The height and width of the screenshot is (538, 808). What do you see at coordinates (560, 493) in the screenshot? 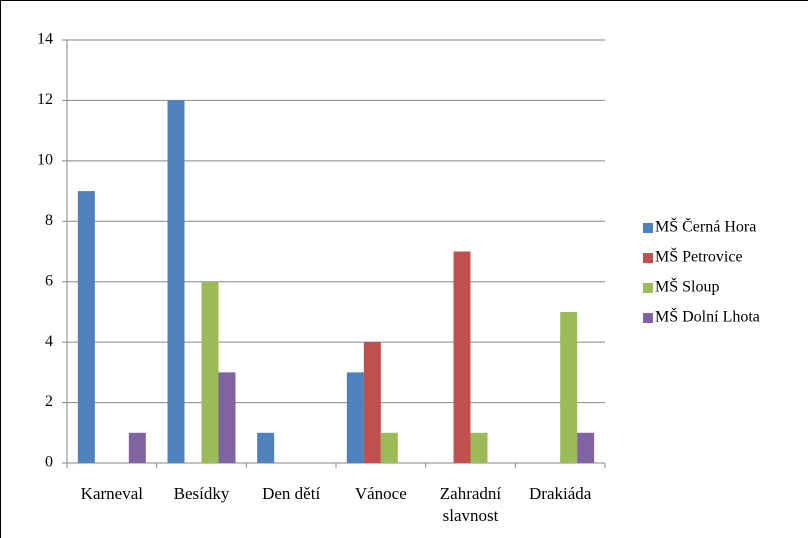
I see `x-tick-label: Drakiáda` at bounding box center [560, 493].